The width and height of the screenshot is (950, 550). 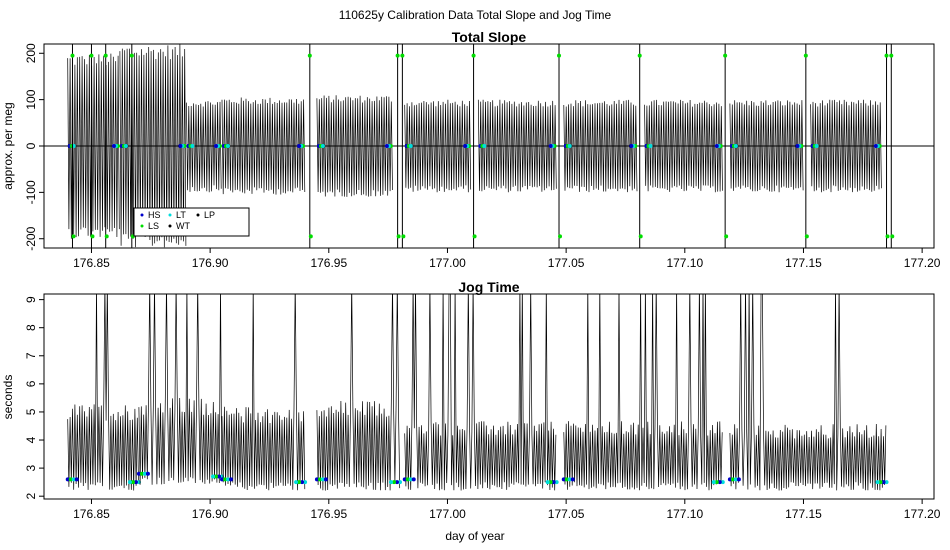 What do you see at coordinates (183, 226) in the screenshot?
I see `legend-label: WT` at bounding box center [183, 226].